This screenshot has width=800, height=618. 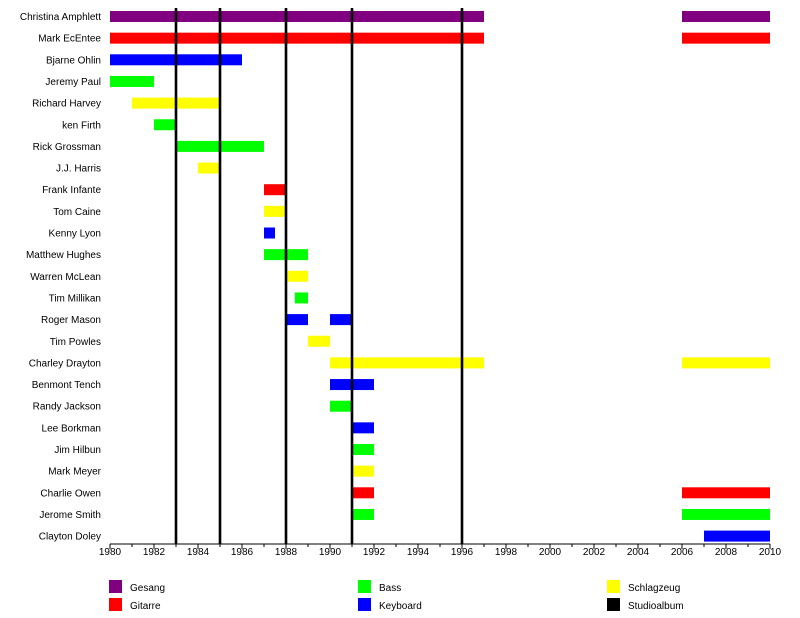 What do you see at coordinates (656, 606) in the screenshot?
I see `legend-label-studioalbum: Studioalbum` at bounding box center [656, 606].